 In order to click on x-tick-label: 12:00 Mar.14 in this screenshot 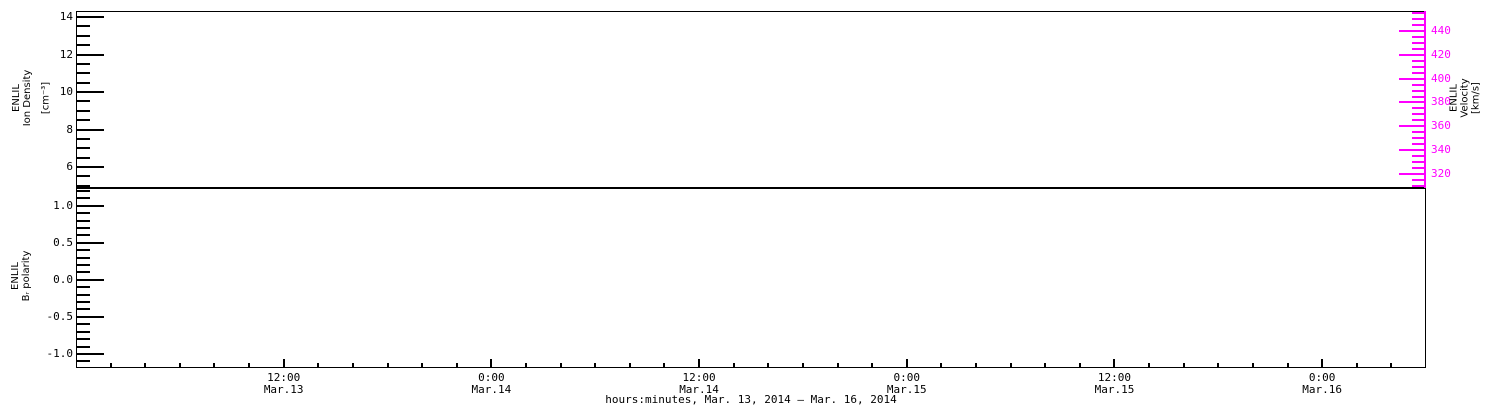, I will do `click(699, 383)`.